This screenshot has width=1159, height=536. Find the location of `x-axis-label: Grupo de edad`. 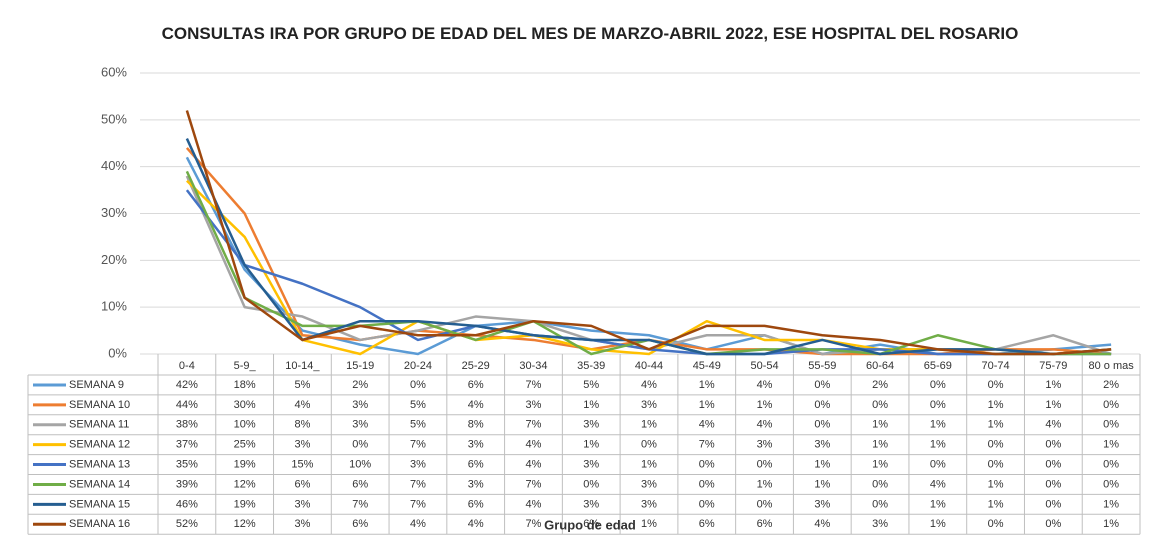

x-axis-label: Grupo de edad is located at coordinates (590, 524).